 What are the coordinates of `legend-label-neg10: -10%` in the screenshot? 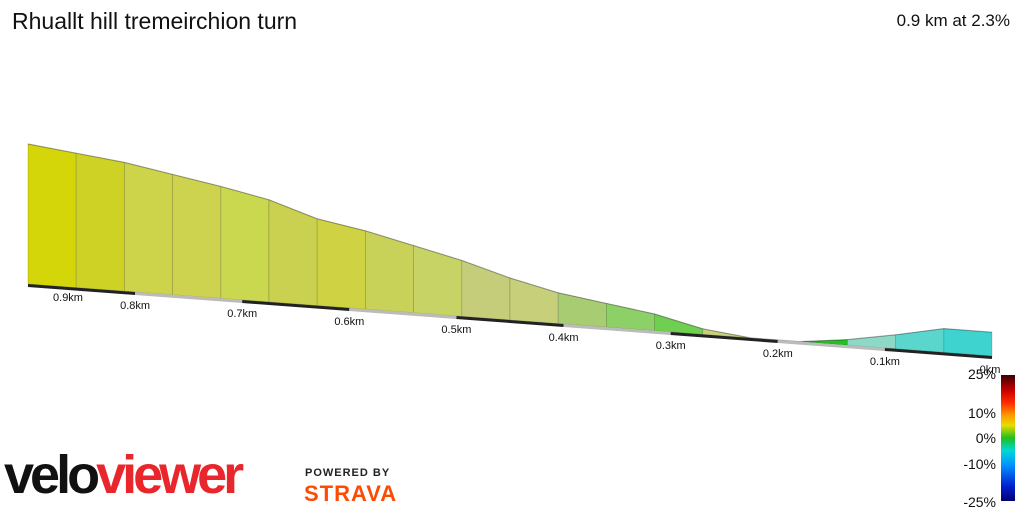 It's located at (979, 464).